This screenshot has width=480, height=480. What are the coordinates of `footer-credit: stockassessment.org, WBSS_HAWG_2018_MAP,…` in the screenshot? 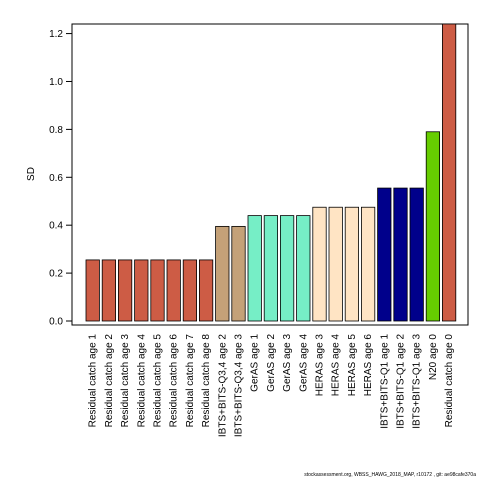 It's located at (390, 475).